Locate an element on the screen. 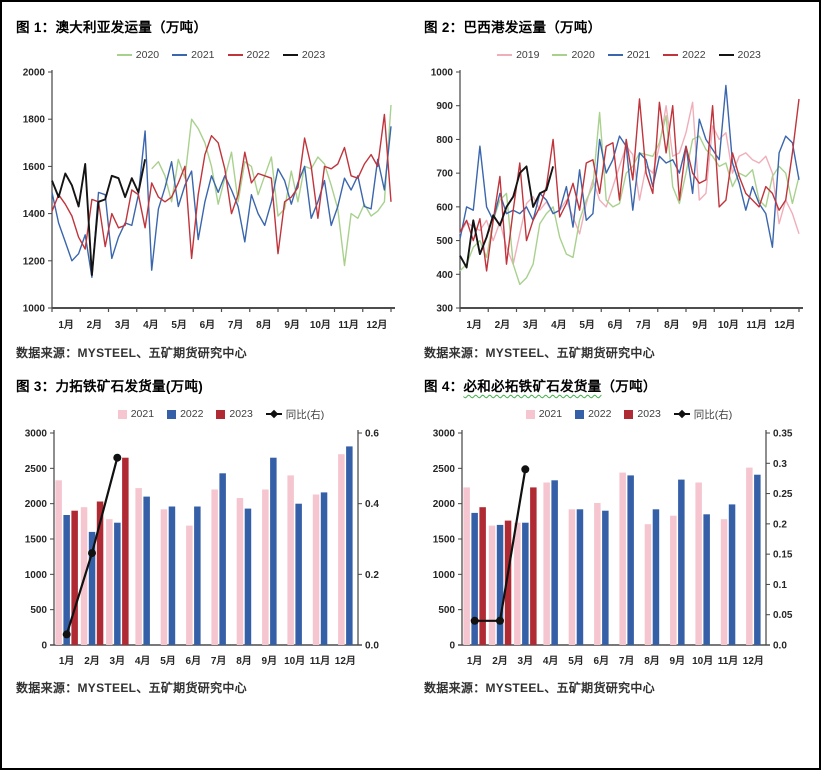 The image size is (821, 770). svg-text: 0.2 is located at coordinates (780, 524).